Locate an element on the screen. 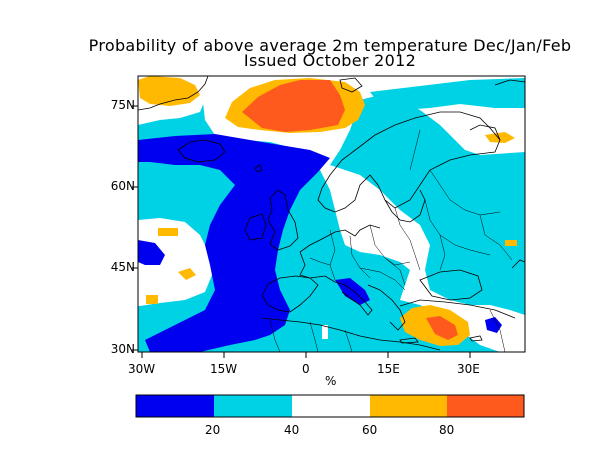 The image size is (600, 450). x-tick-30w: 30W is located at coordinates (142, 369).